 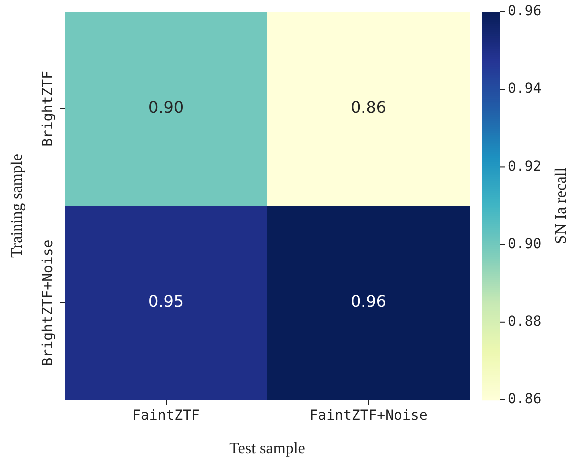 What do you see at coordinates (166, 302) in the screenshot?
I see `data-label: 0.95` at bounding box center [166, 302].